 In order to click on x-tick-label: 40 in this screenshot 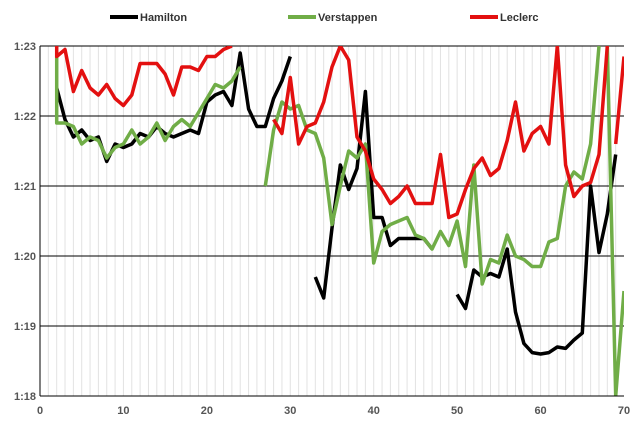, I will do `click(374, 411)`.